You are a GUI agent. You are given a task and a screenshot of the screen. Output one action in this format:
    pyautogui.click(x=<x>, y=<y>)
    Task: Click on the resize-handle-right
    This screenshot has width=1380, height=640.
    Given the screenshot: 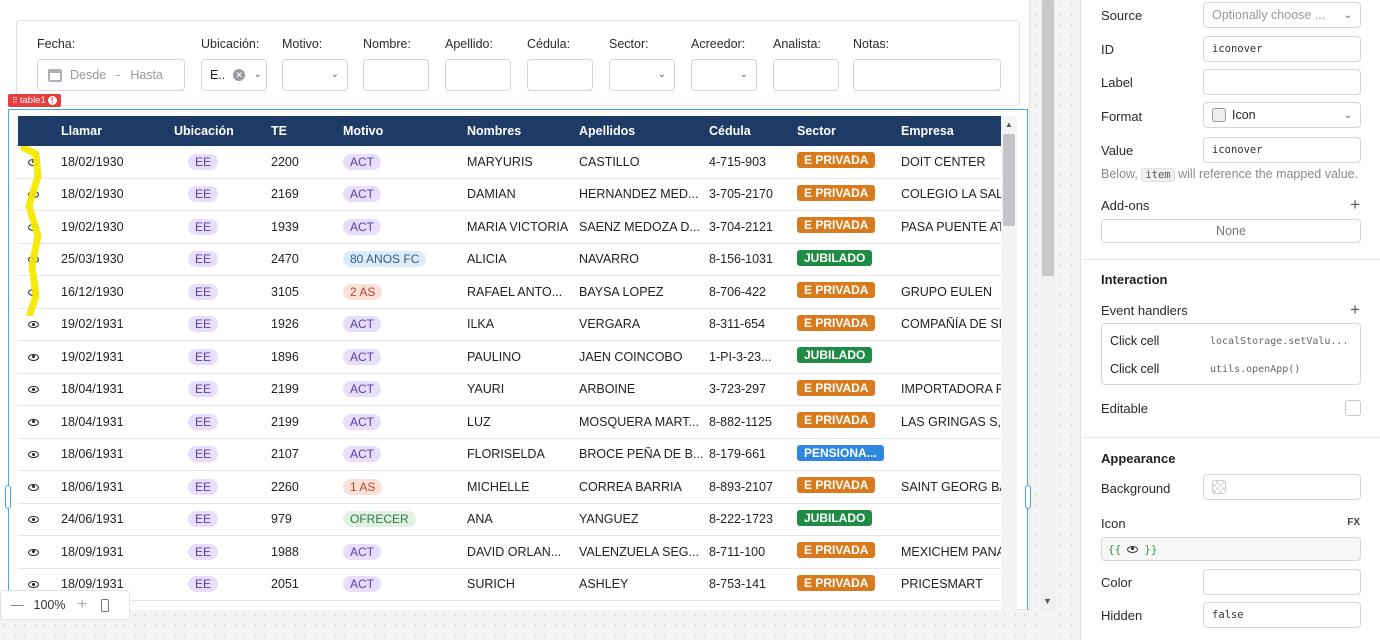 What is the action you would take?
    pyautogui.click(x=1028, y=497)
    